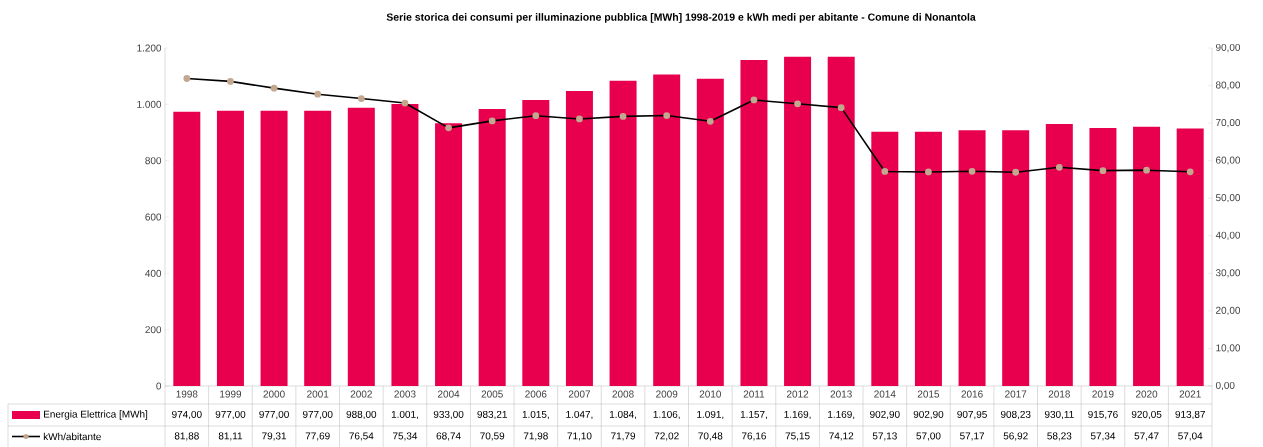  What do you see at coordinates (317, 436) in the screenshot?
I see `data-label: 77,69` at bounding box center [317, 436].